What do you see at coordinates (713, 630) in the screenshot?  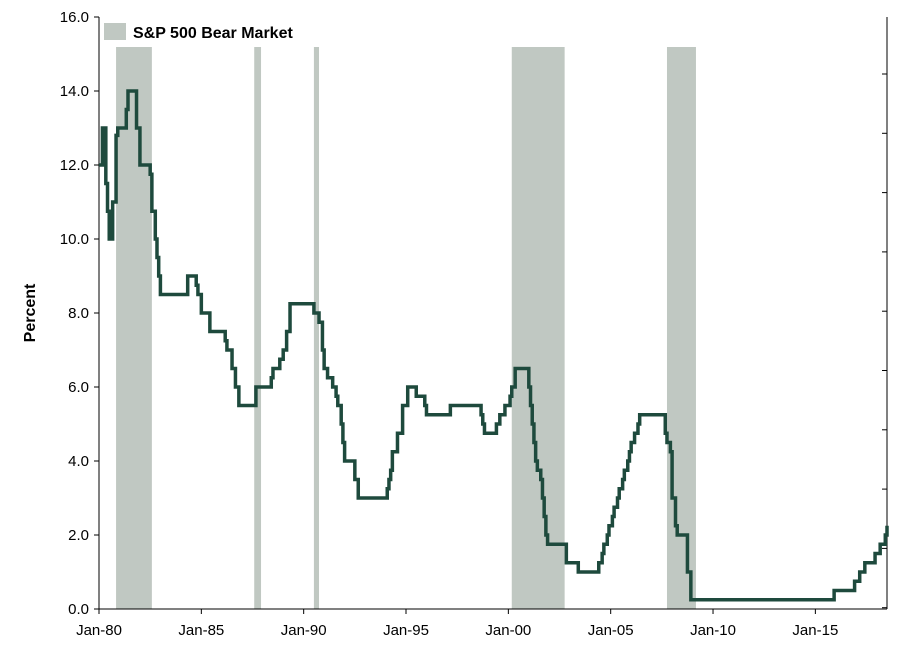 I see `x-tick-label: Jan-10` at bounding box center [713, 630].